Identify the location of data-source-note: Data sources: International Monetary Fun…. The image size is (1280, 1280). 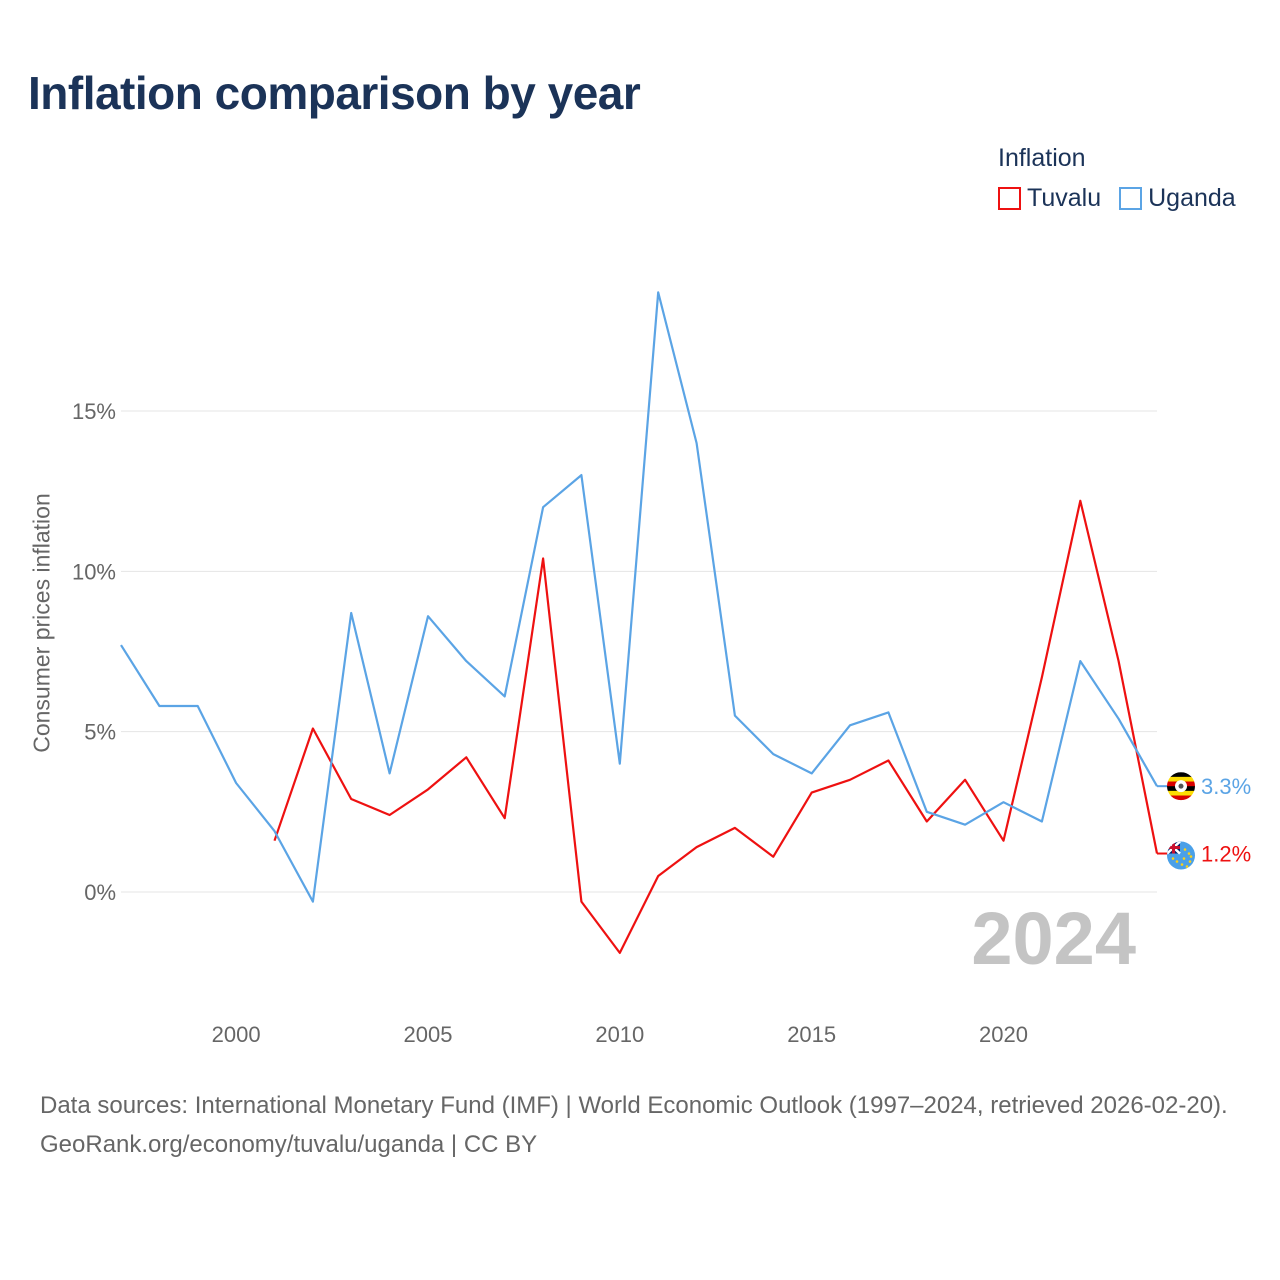
(634, 1105).